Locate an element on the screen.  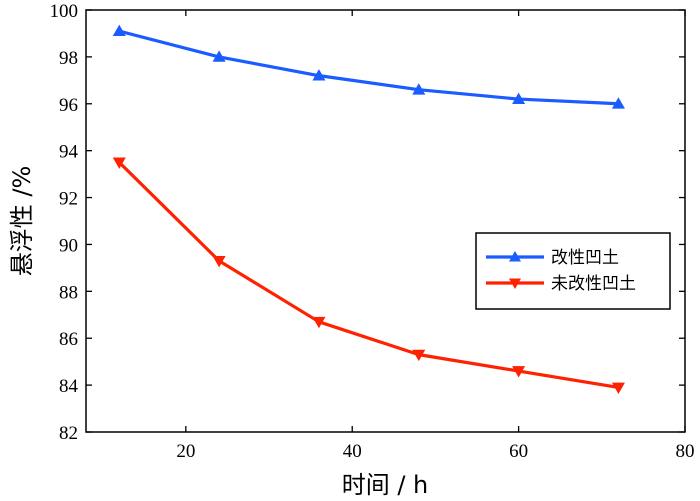
y-tick-label: 90 is located at coordinates (68, 245).